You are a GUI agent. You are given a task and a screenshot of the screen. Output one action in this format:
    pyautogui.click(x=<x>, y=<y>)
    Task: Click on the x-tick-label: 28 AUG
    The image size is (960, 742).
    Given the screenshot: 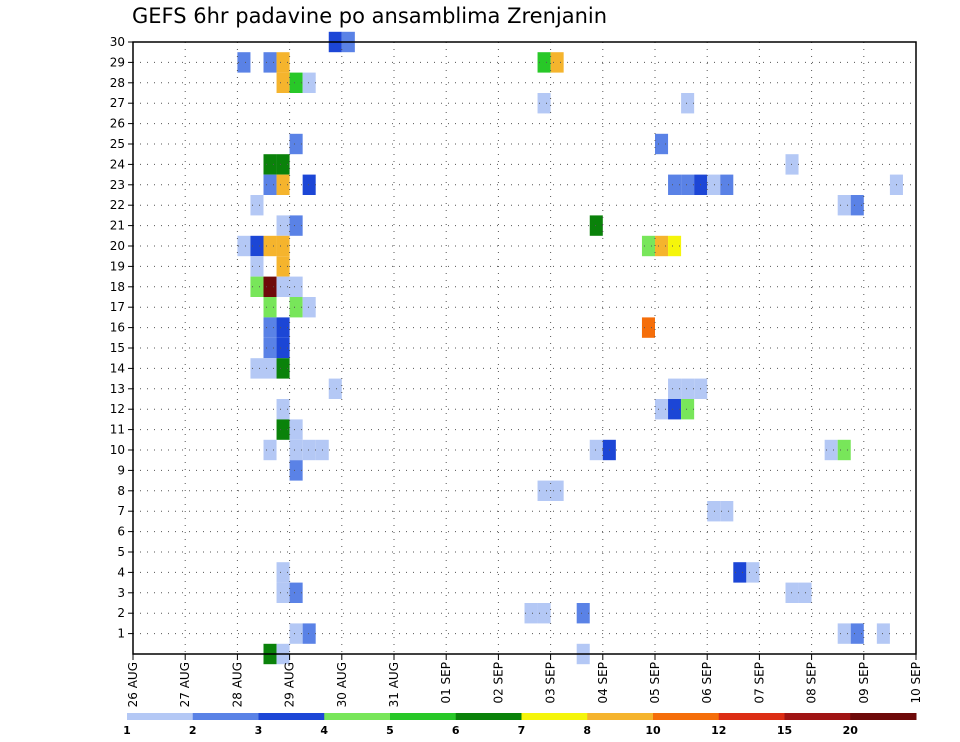 What is the action you would take?
    pyautogui.click(x=237, y=684)
    